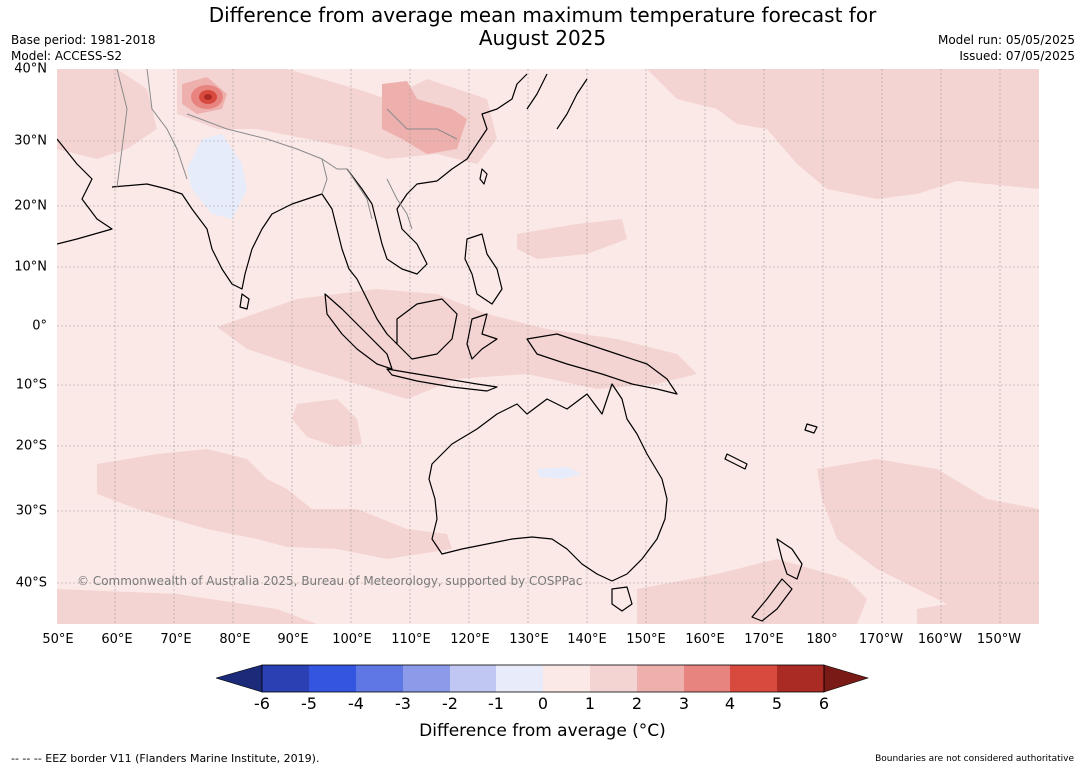 The height and width of the screenshot is (770, 1085). Describe the element at coordinates (881, 639) in the screenshot. I see `lon-label-170w: 170°W` at that location.